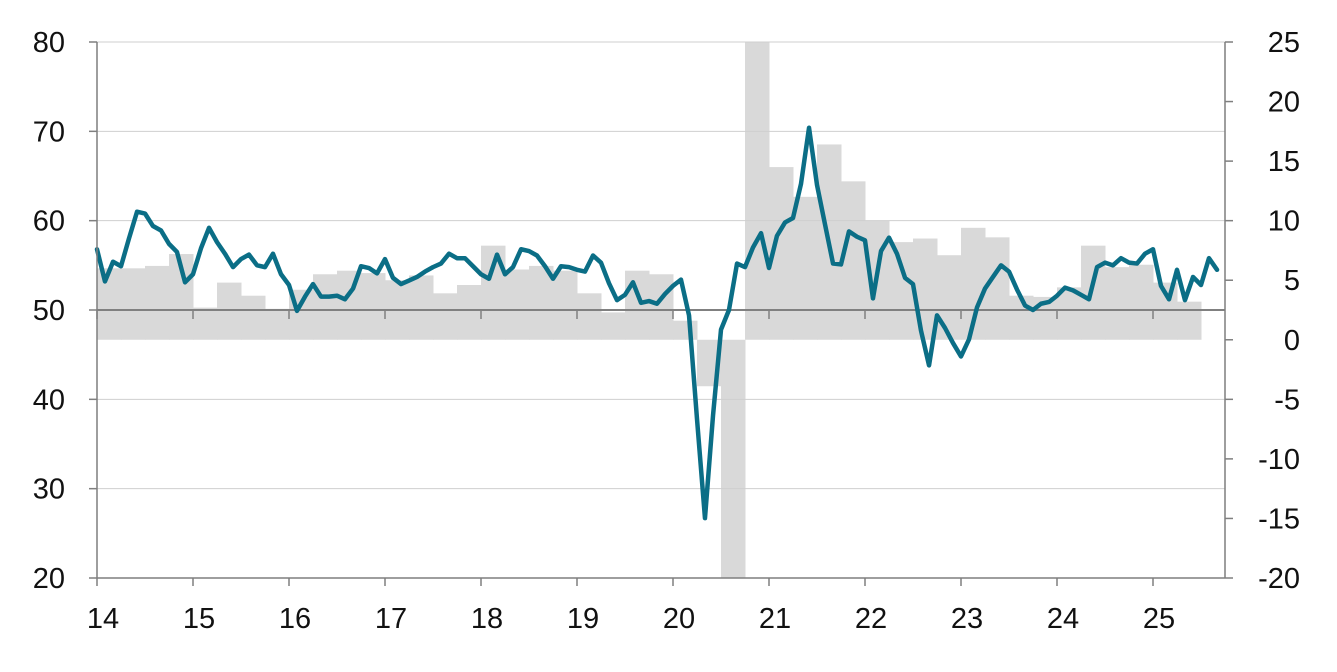  What do you see at coordinates (775, 619) in the screenshot?
I see `x-tick-label: 21` at bounding box center [775, 619].